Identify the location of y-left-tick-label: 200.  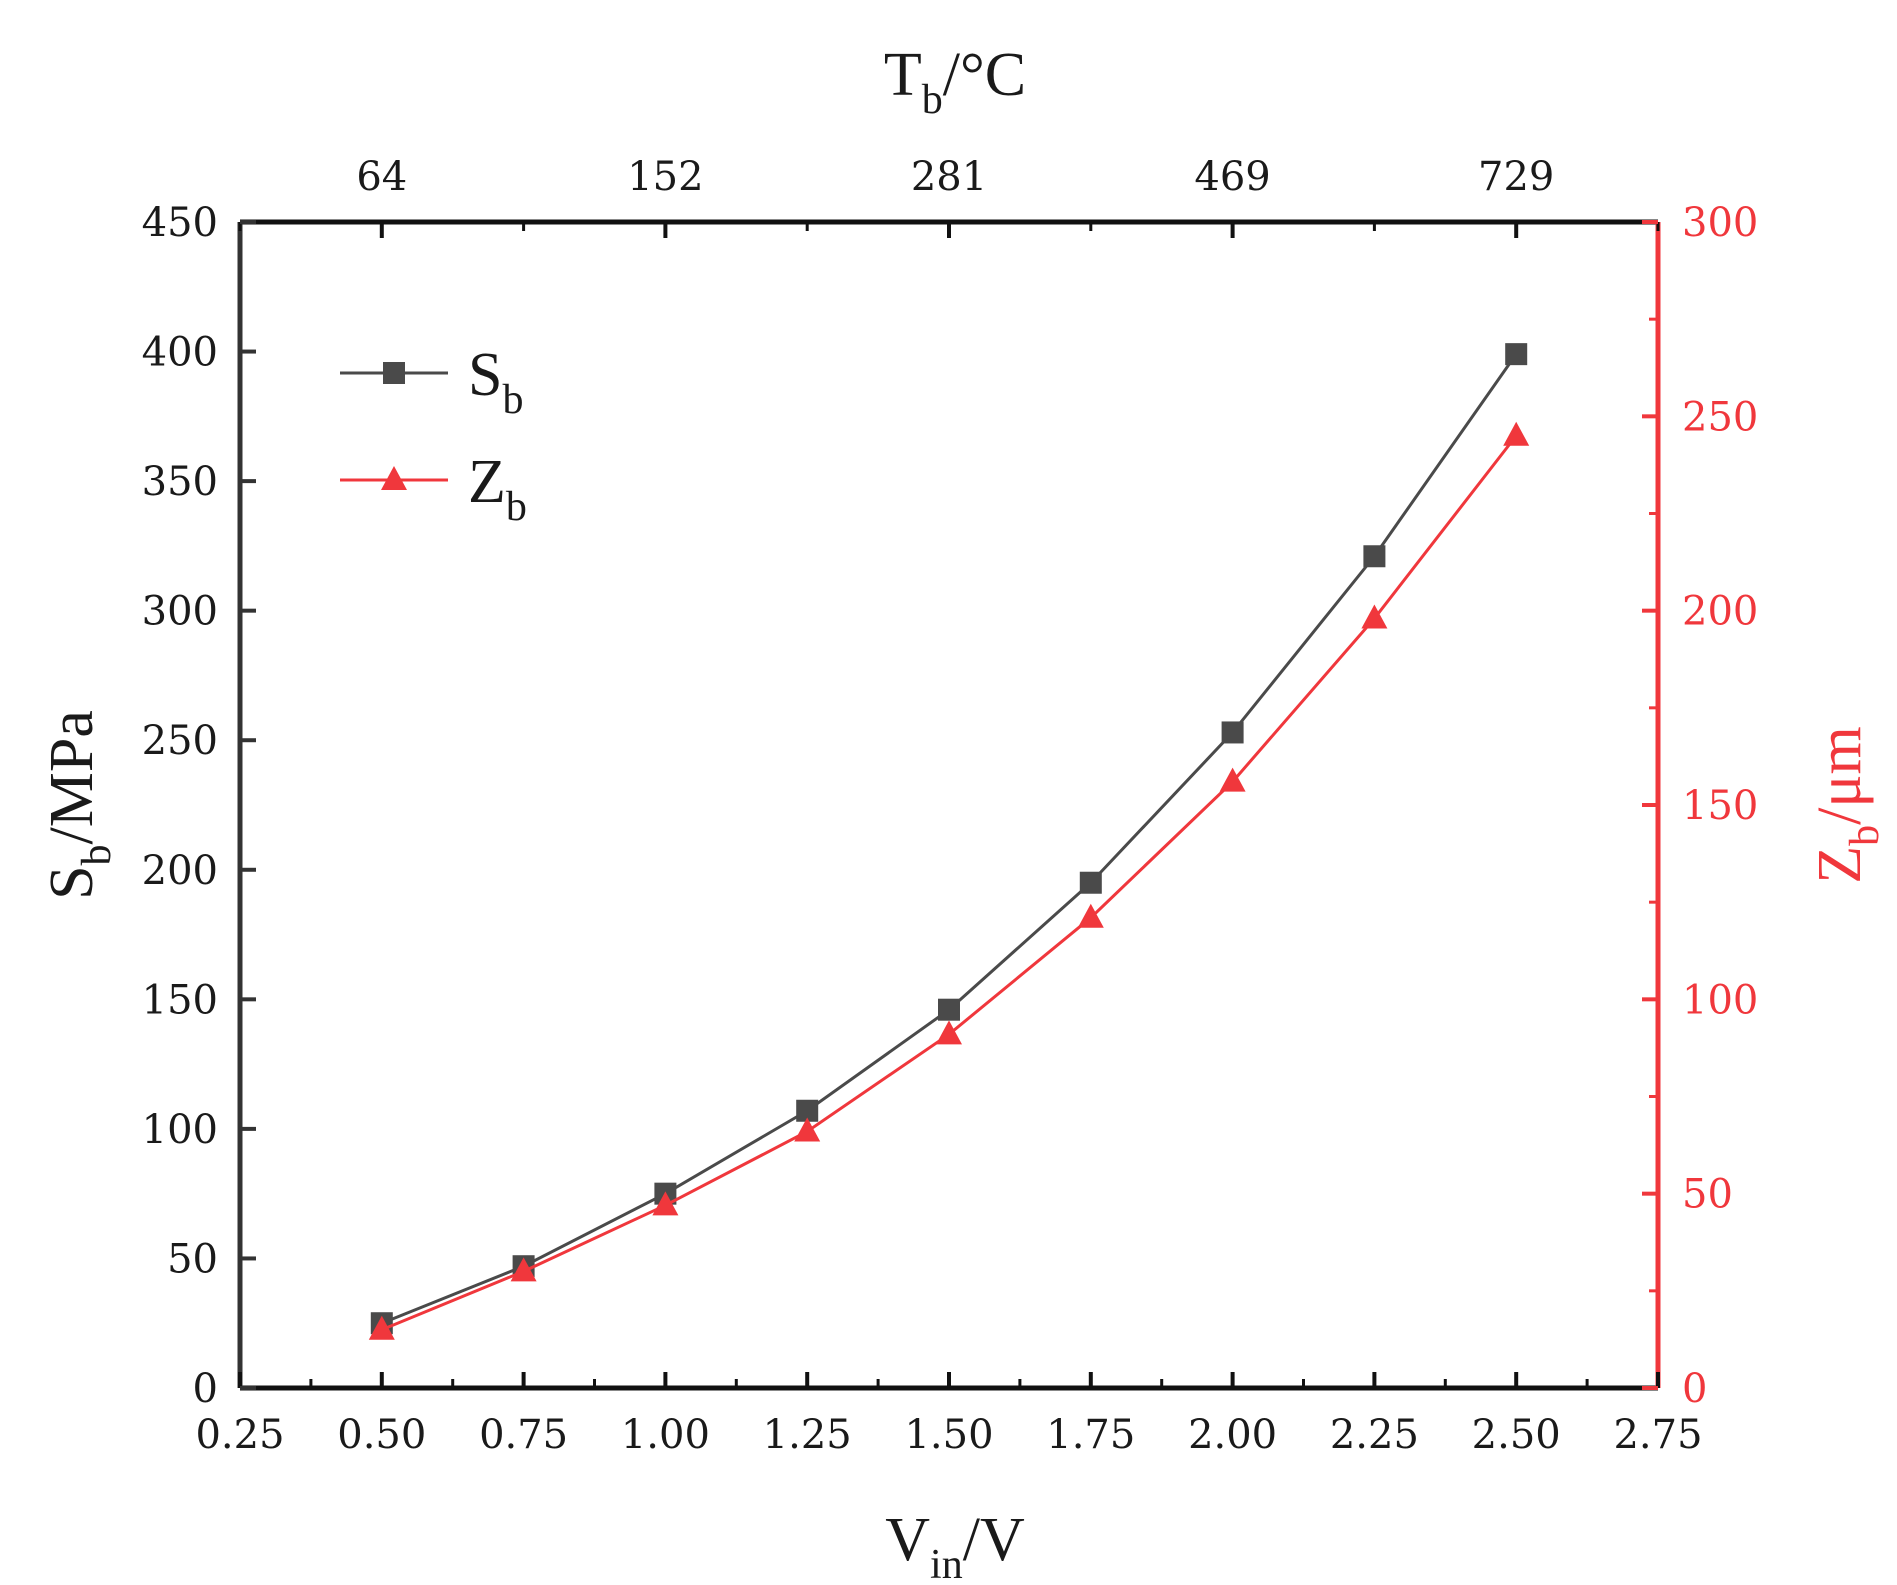
(180, 871).